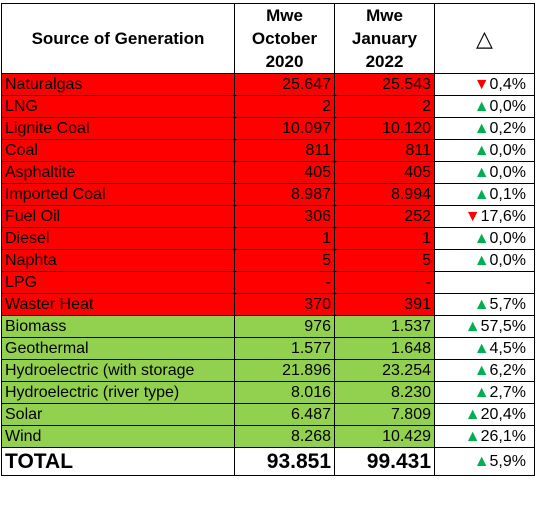  What do you see at coordinates (284, 282) in the screenshot?
I see `oct2020-value: -` at bounding box center [284, 282].